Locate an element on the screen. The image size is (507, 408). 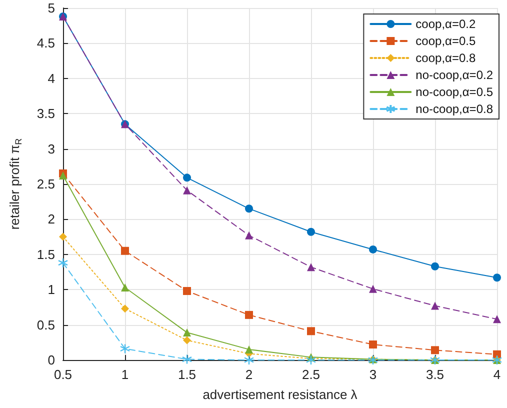
y-axis-title: retailer profit πR is located at coordinates (15, 184).